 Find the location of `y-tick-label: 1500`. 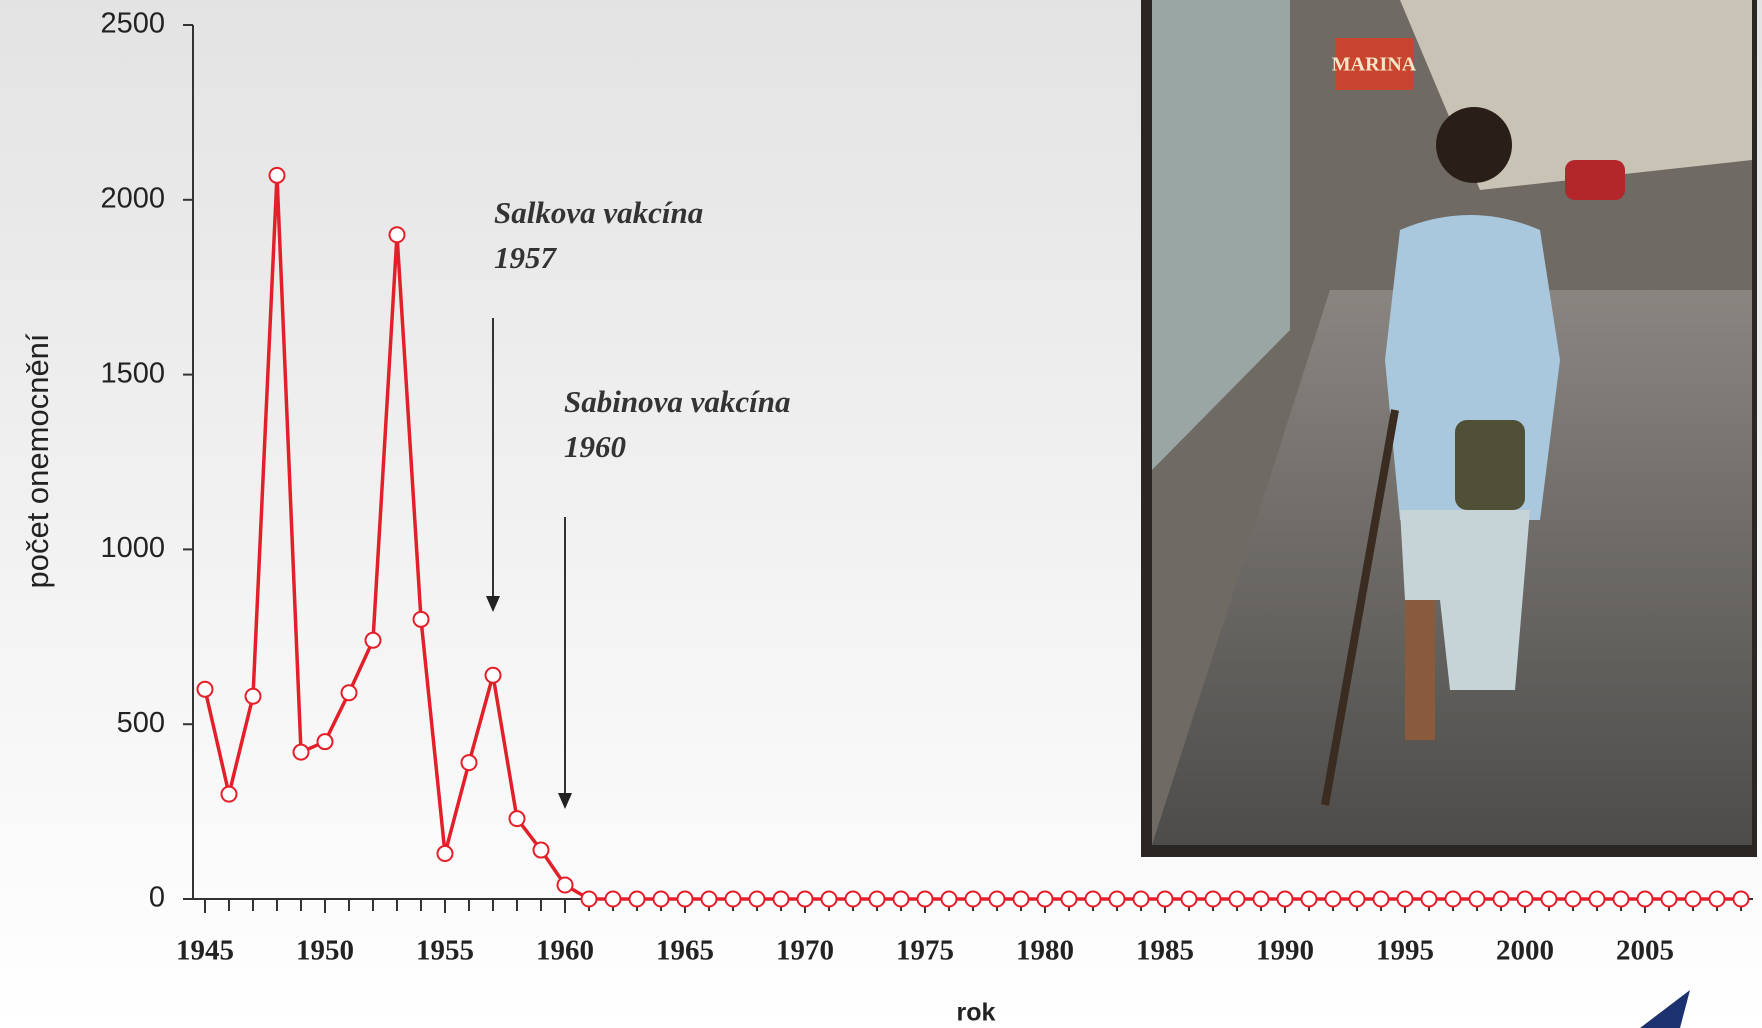

y-tick-label: 1500 is located at coordinates (132, 373).